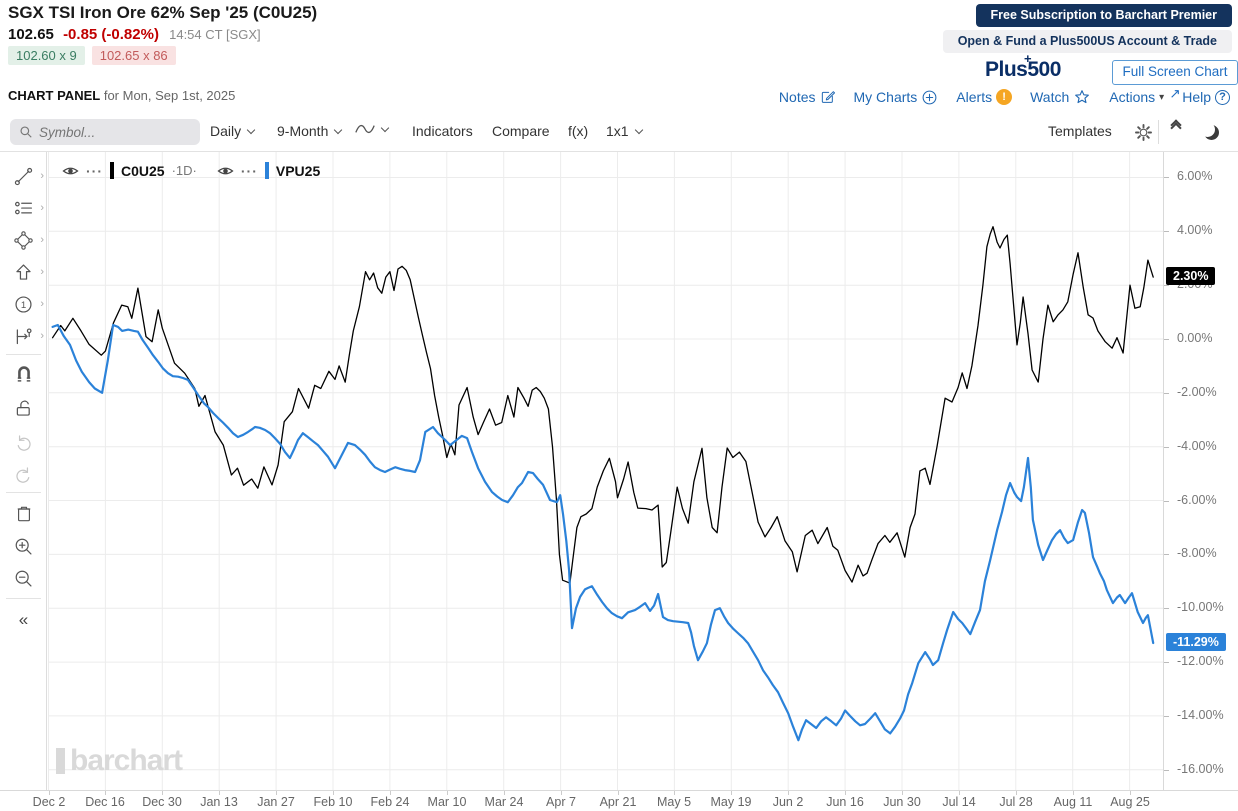  What do you see at coordinates (1143, 132) in the screenshot?
I see `settings-button` at bounding box center [1143, 132].